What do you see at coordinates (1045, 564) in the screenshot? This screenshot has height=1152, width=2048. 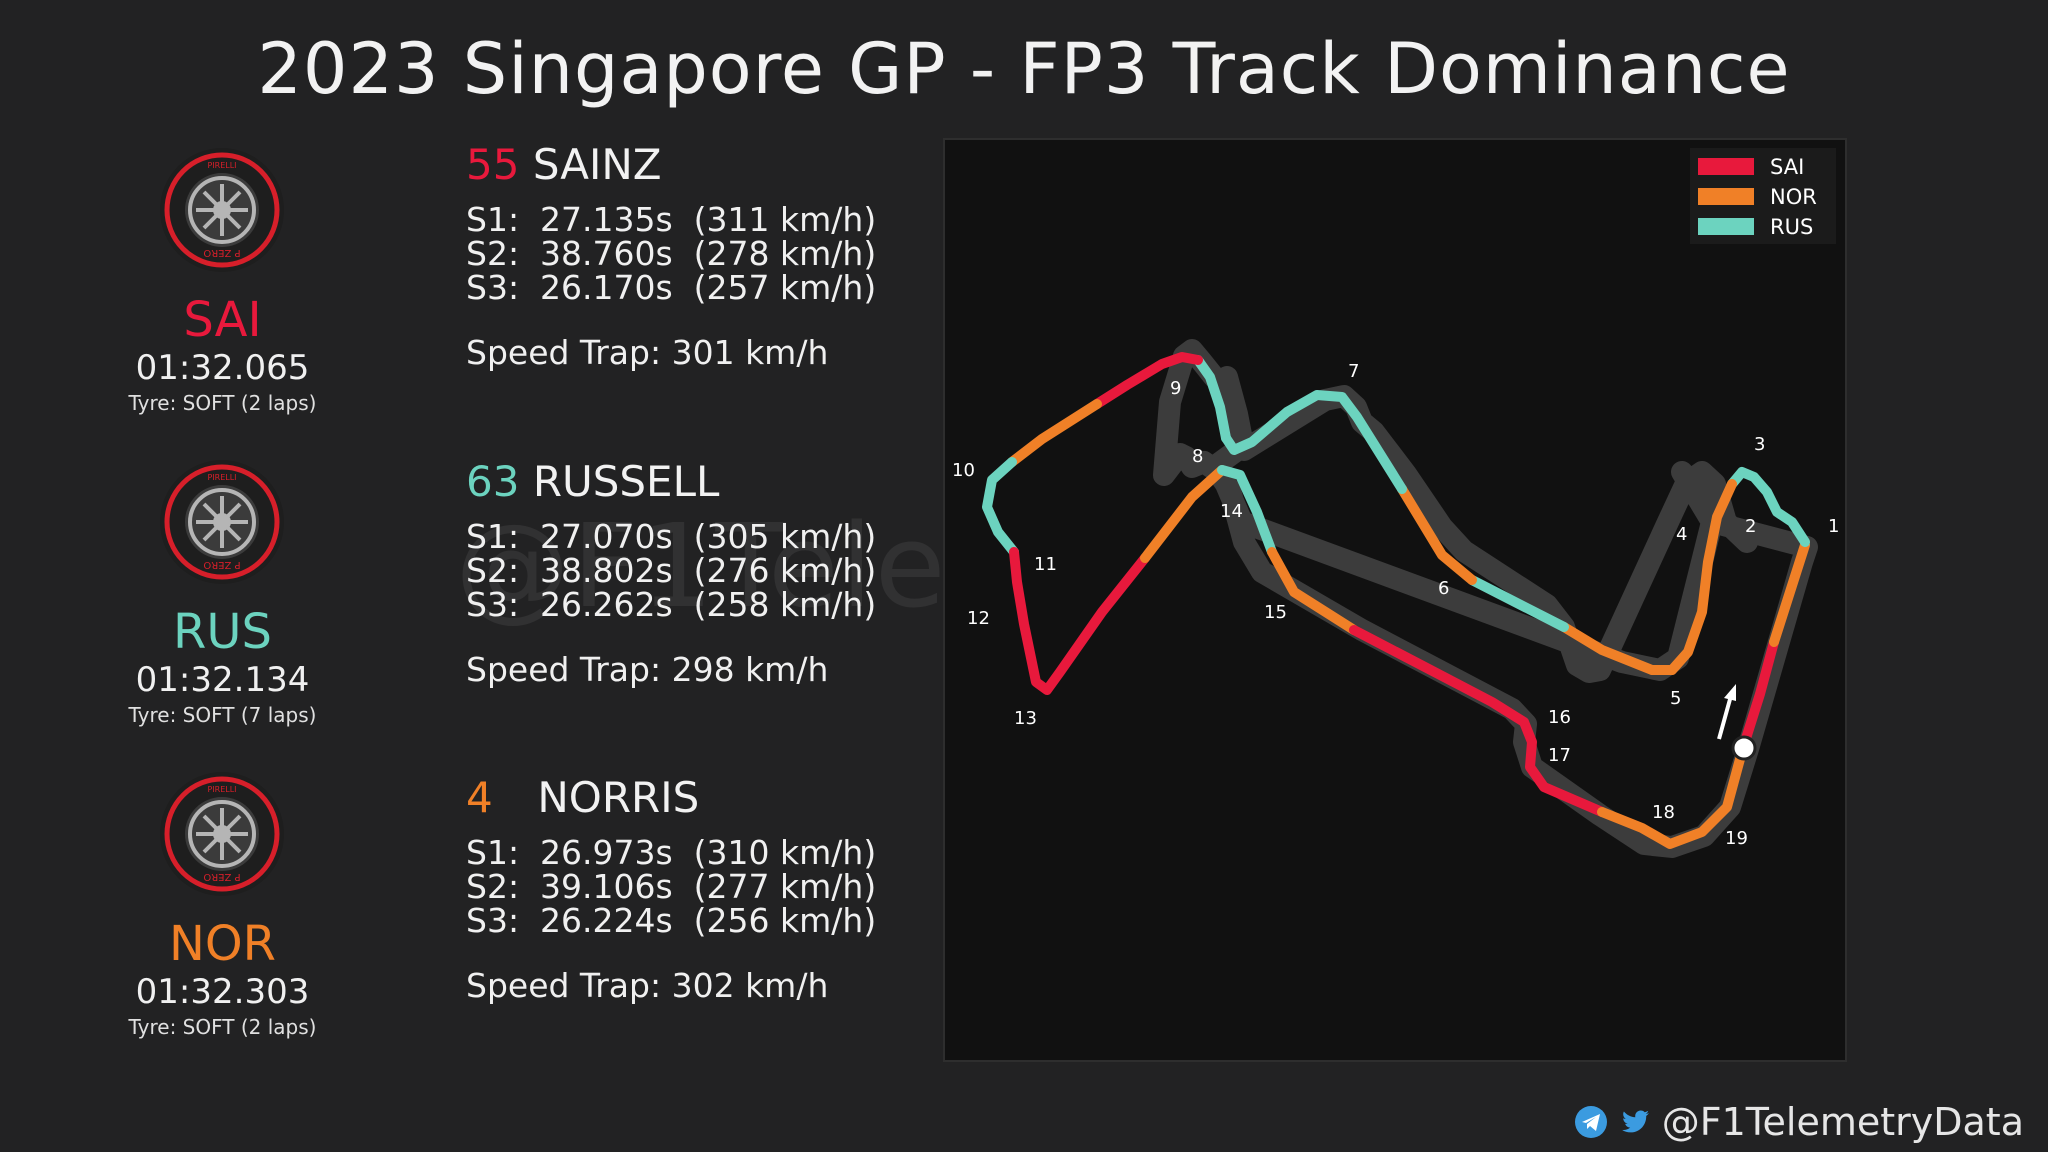 I see `corner-label-11: 11` at bounding box center [1045, 564].